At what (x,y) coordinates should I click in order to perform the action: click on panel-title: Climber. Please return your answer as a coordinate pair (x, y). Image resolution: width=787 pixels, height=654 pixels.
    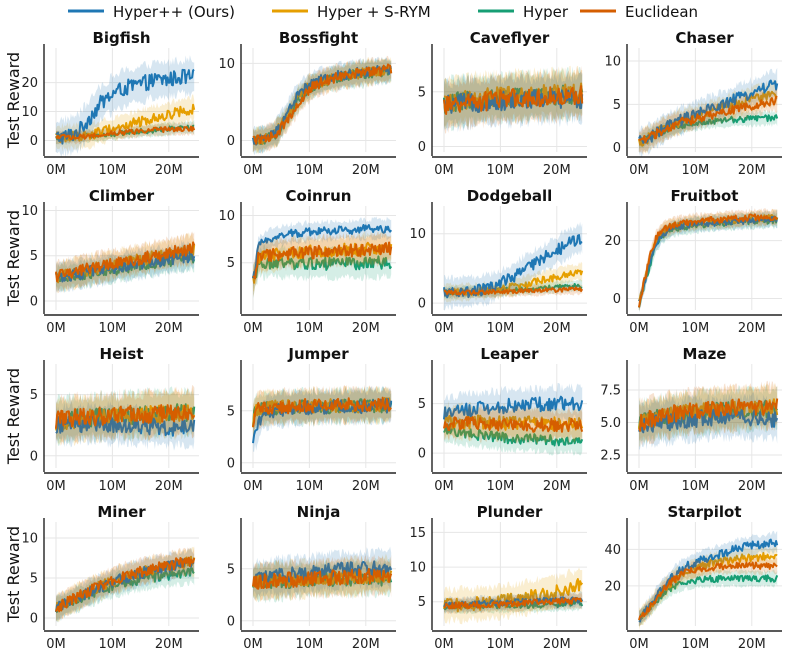
    Looking at the image, I should click on (122, 196).